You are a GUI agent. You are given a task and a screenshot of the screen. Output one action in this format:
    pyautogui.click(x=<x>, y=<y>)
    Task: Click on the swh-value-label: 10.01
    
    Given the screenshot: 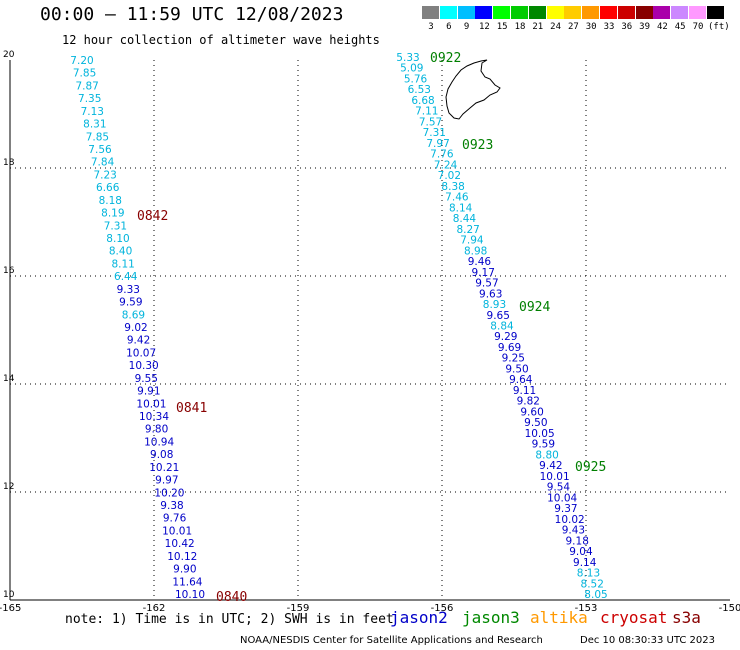 What is the action you would take?
    pyautogui.click(x=555, y=477)
    